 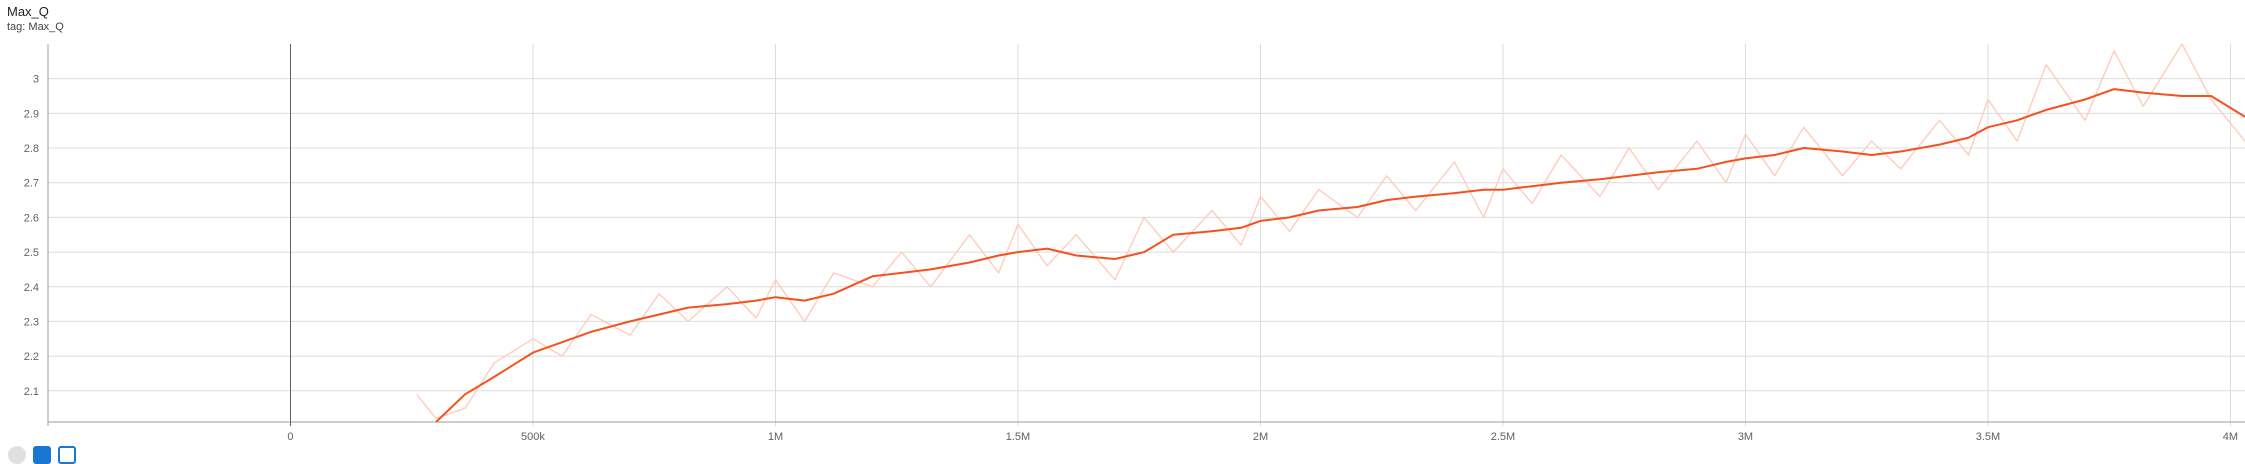 What do you see at coordinates (2230, 437) in the screenshot?
I see `x-tick-label: 4M` at bounding box center [2230, 437].